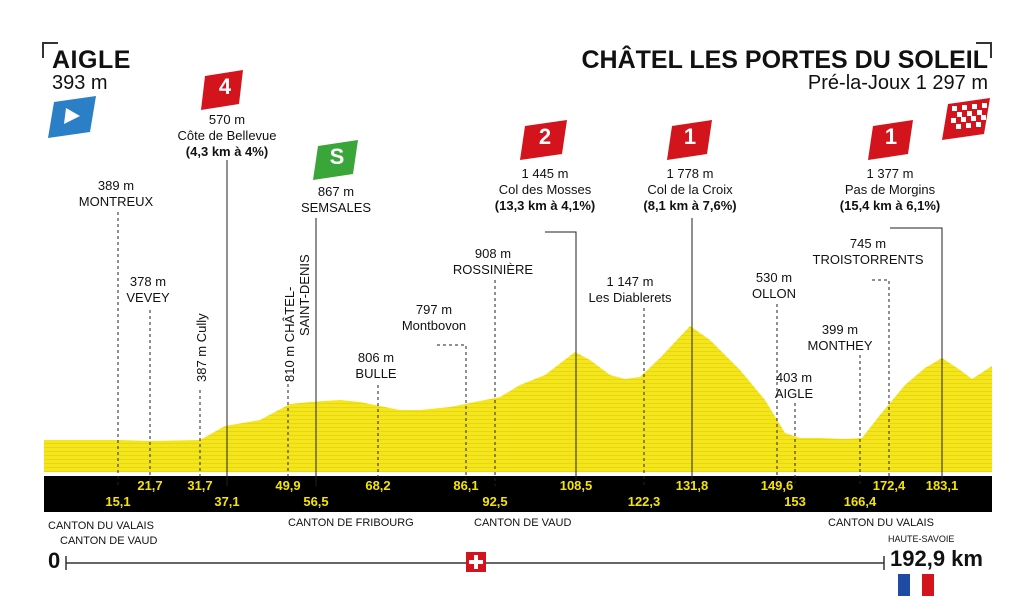 The image size is (1024, 614). What do you see at coordinates (200, 485) in the screenshot?
I see `km-marker: 31,7` at bounding box center [200, 485].